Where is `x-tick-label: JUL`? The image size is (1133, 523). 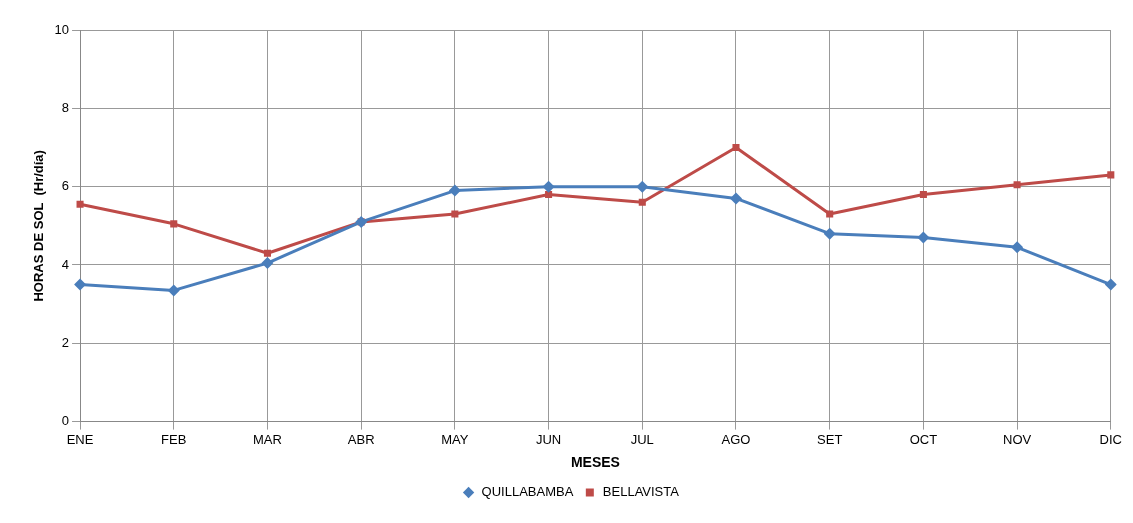
x-tick-label: JUL is located at coordinates (642, 439).